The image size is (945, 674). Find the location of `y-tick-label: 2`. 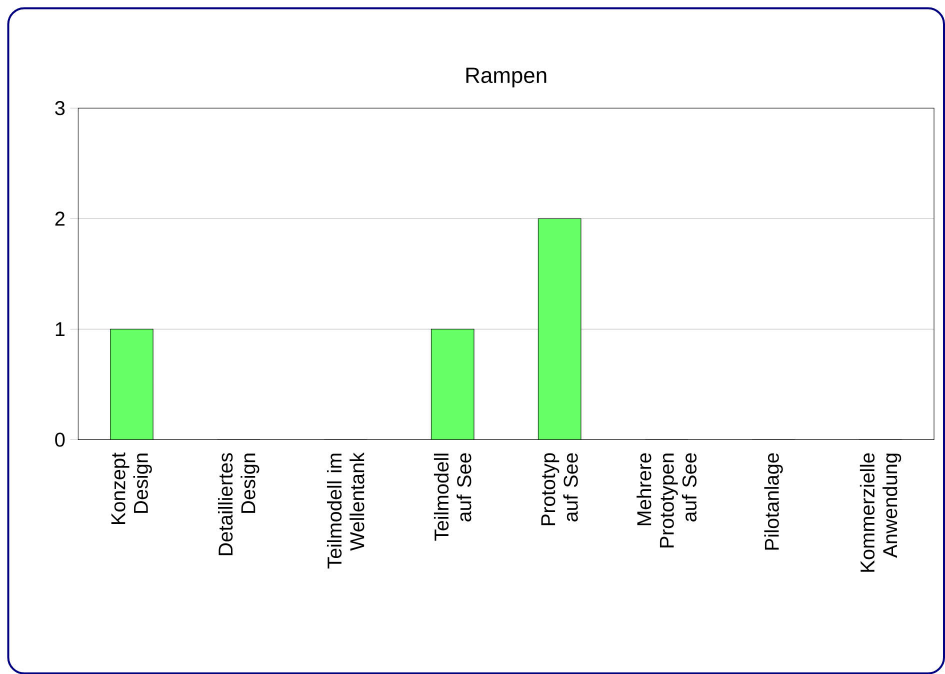

y-tick-label: 2 is located at coordinates (59, 218).